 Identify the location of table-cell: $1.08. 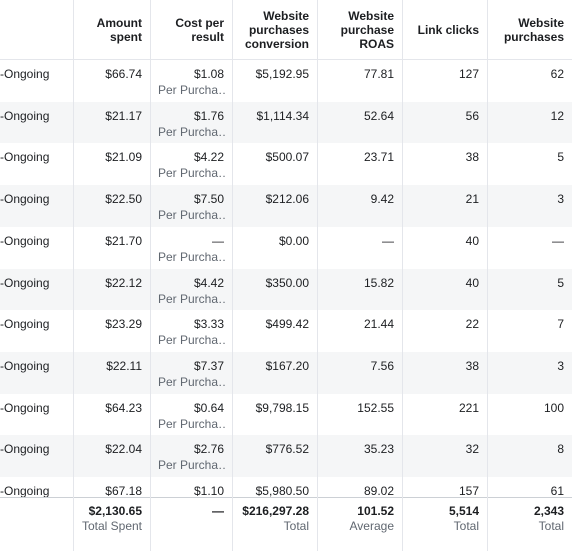
(208, 74).